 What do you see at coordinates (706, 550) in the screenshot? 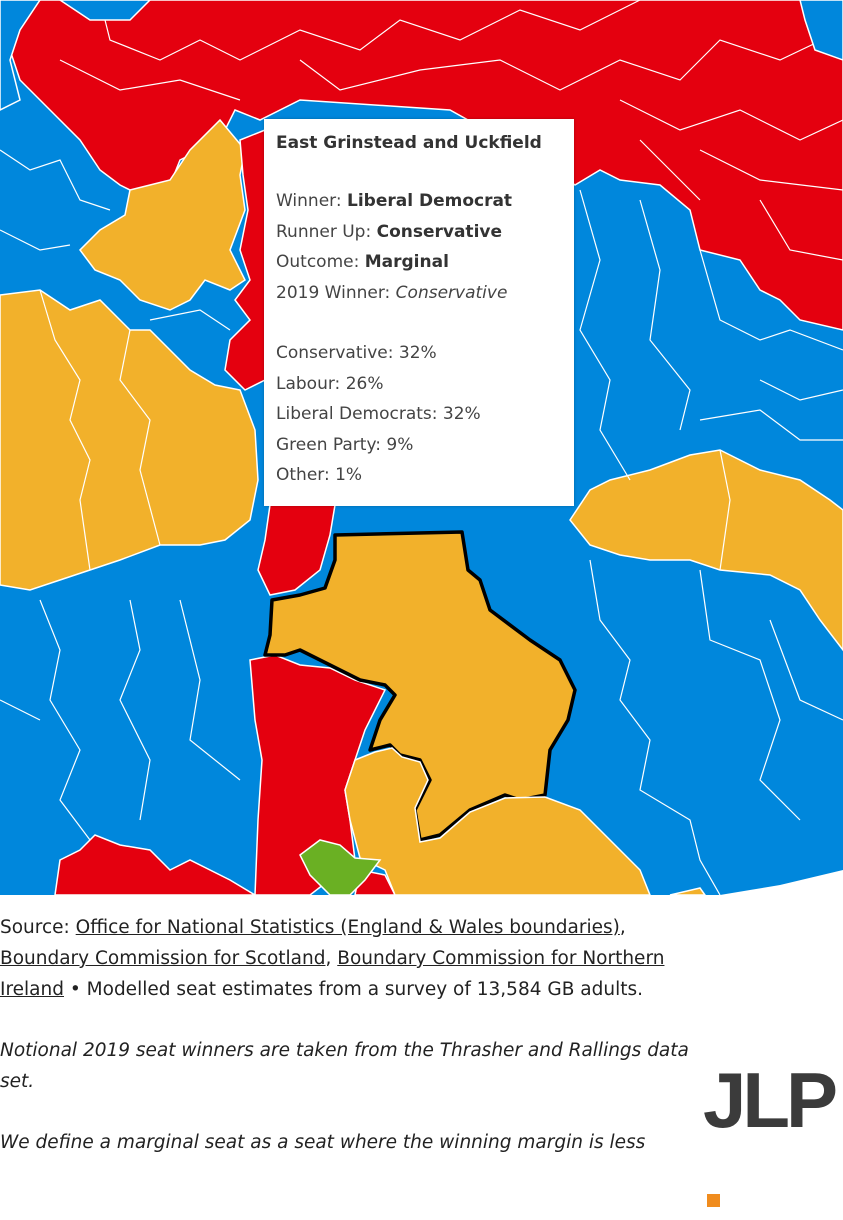
I see `region-libdem-east` at bounding box center [706, 550].